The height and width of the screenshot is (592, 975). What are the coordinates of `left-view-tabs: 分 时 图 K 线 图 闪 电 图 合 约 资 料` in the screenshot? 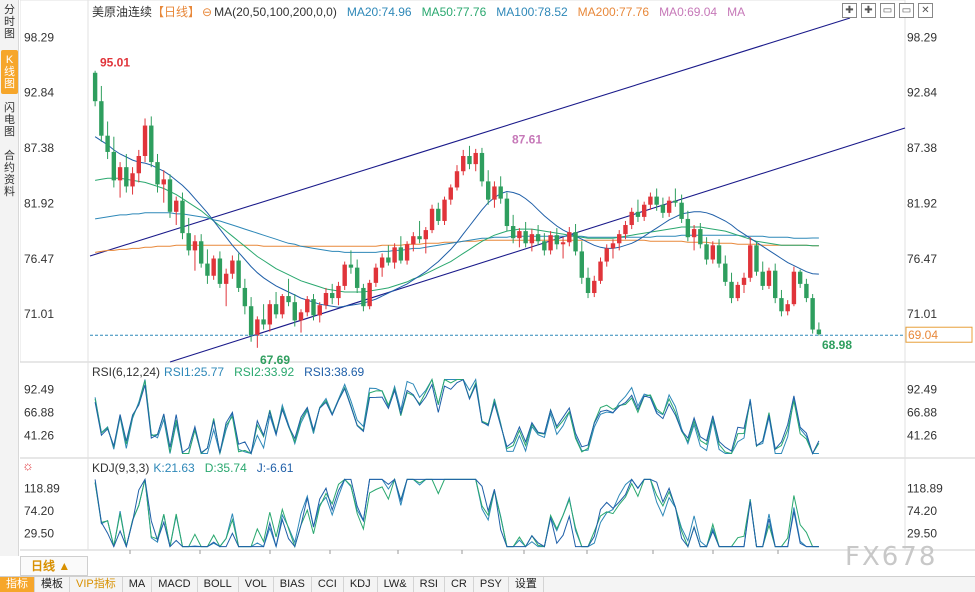 It's located at (9, 278).